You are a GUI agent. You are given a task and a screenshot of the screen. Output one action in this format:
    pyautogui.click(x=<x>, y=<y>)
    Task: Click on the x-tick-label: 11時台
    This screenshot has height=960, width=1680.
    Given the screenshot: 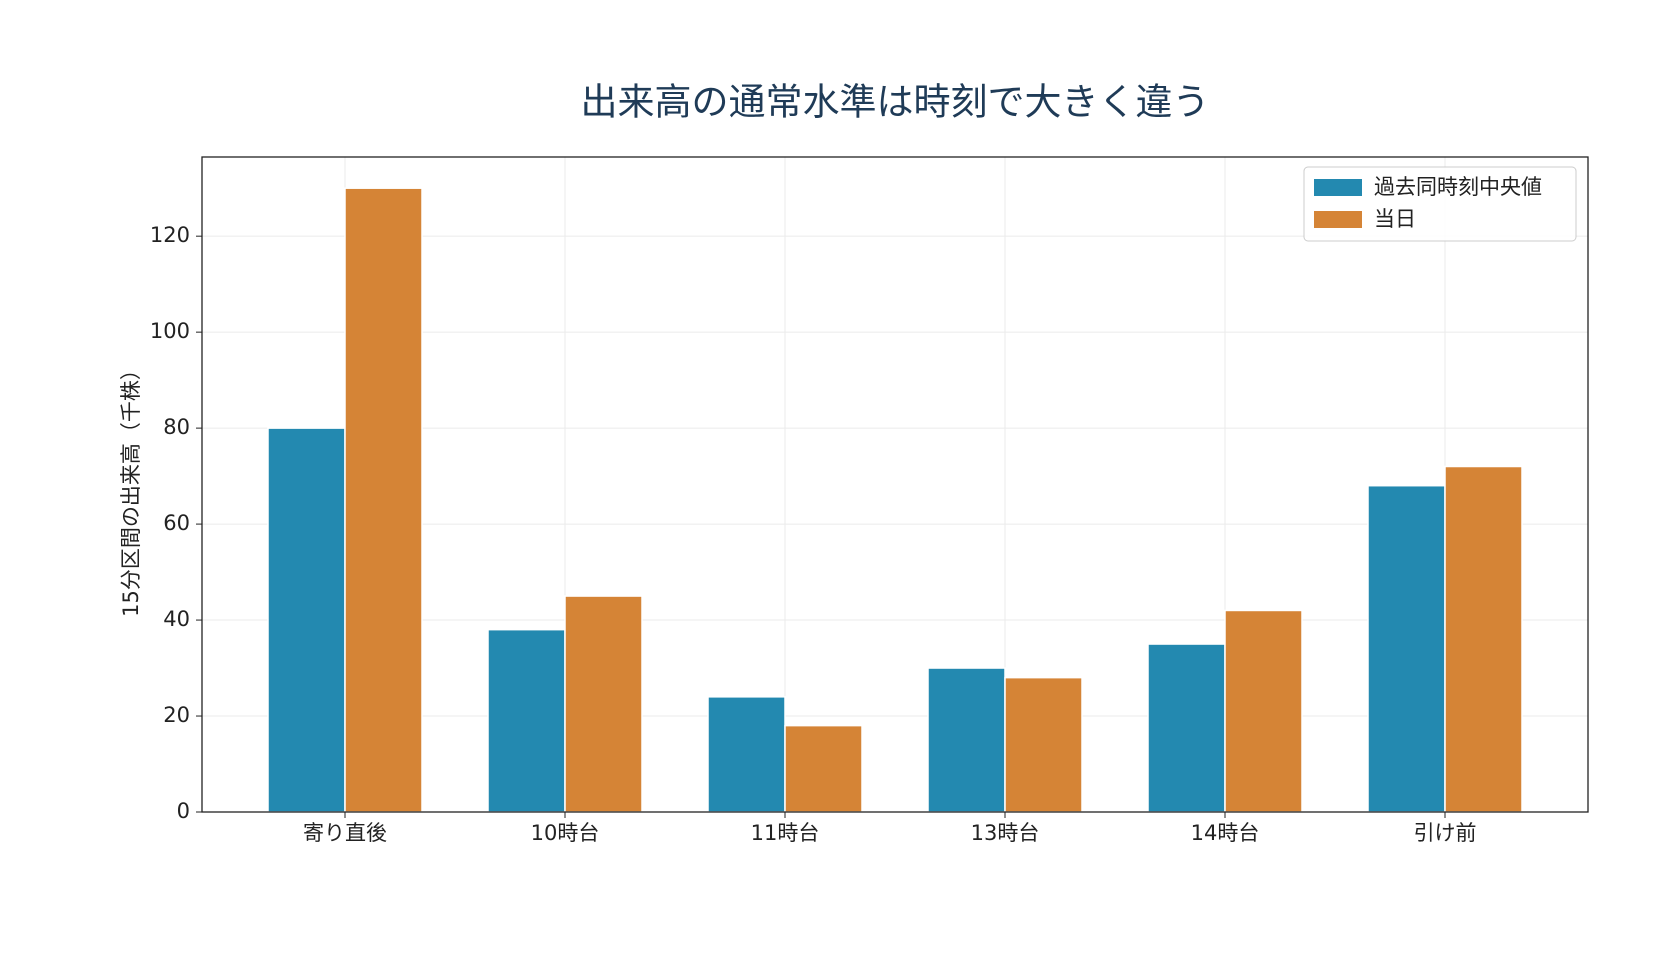 What is the action you would take?
    pyautogui.click(x=785, y=833)
    